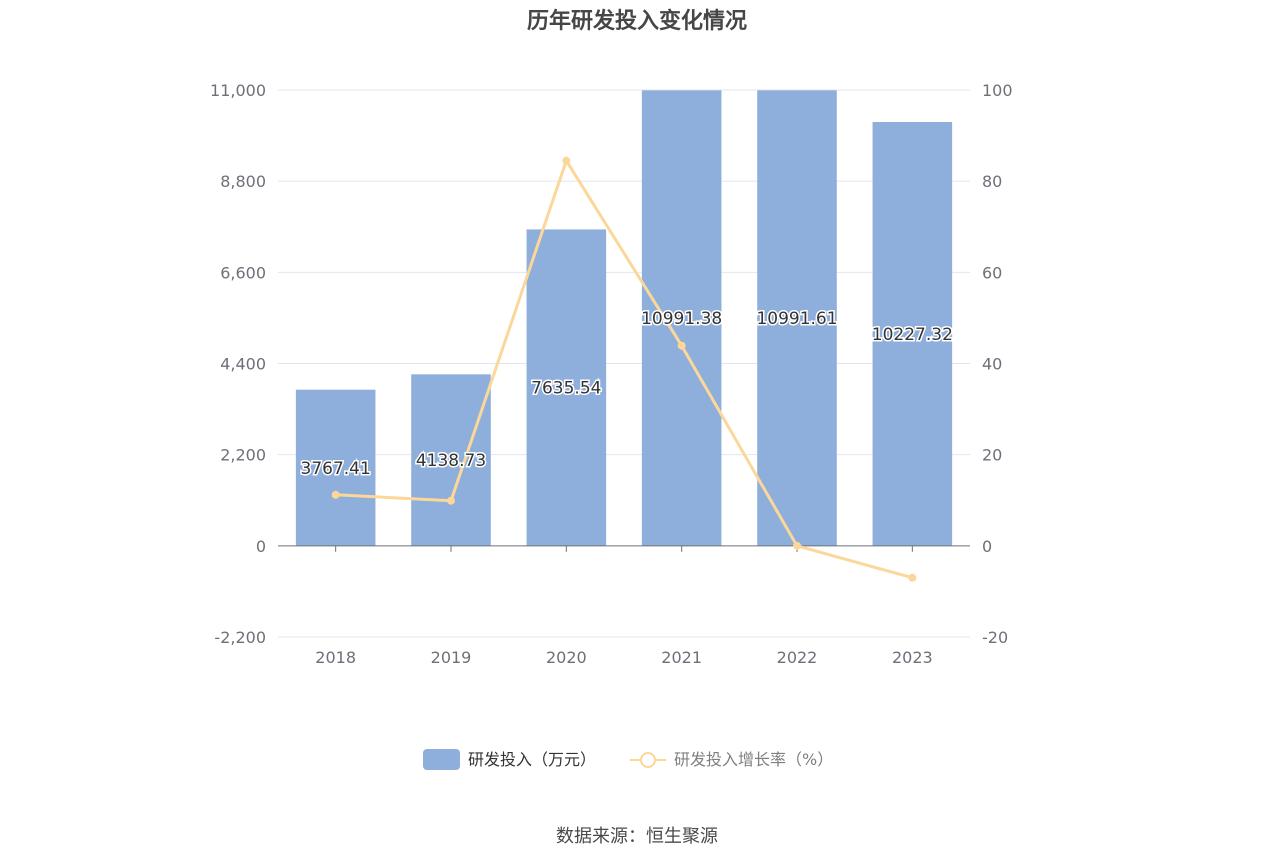  What do you see at coordinates (637, 21) in the screenshot?
I see `chart-title: 历年研发投入变化情况` at bounding box center [637, 21].